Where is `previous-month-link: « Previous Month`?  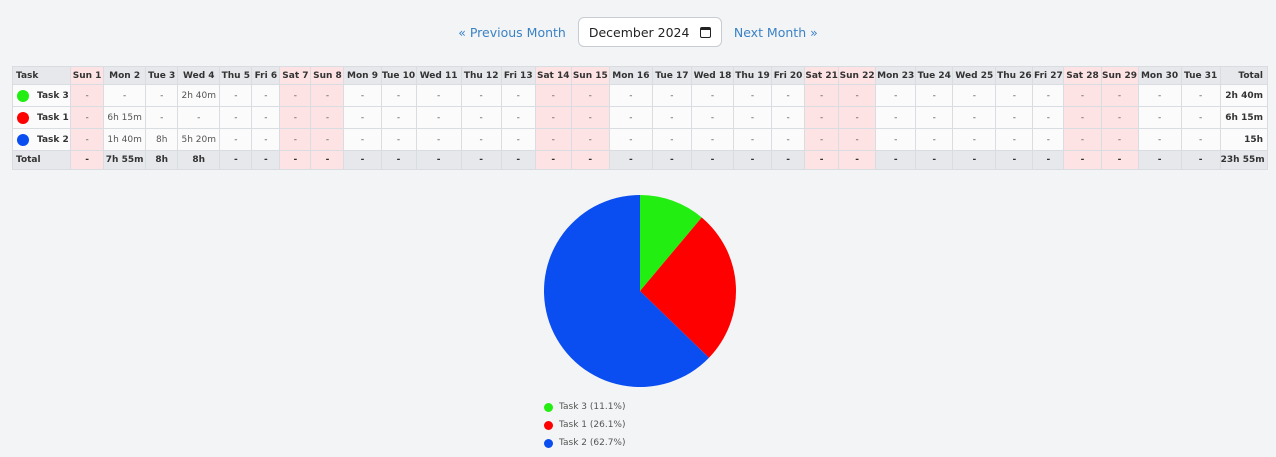
previous-month-link: « Previous Month is located at coordinates (512, 32).